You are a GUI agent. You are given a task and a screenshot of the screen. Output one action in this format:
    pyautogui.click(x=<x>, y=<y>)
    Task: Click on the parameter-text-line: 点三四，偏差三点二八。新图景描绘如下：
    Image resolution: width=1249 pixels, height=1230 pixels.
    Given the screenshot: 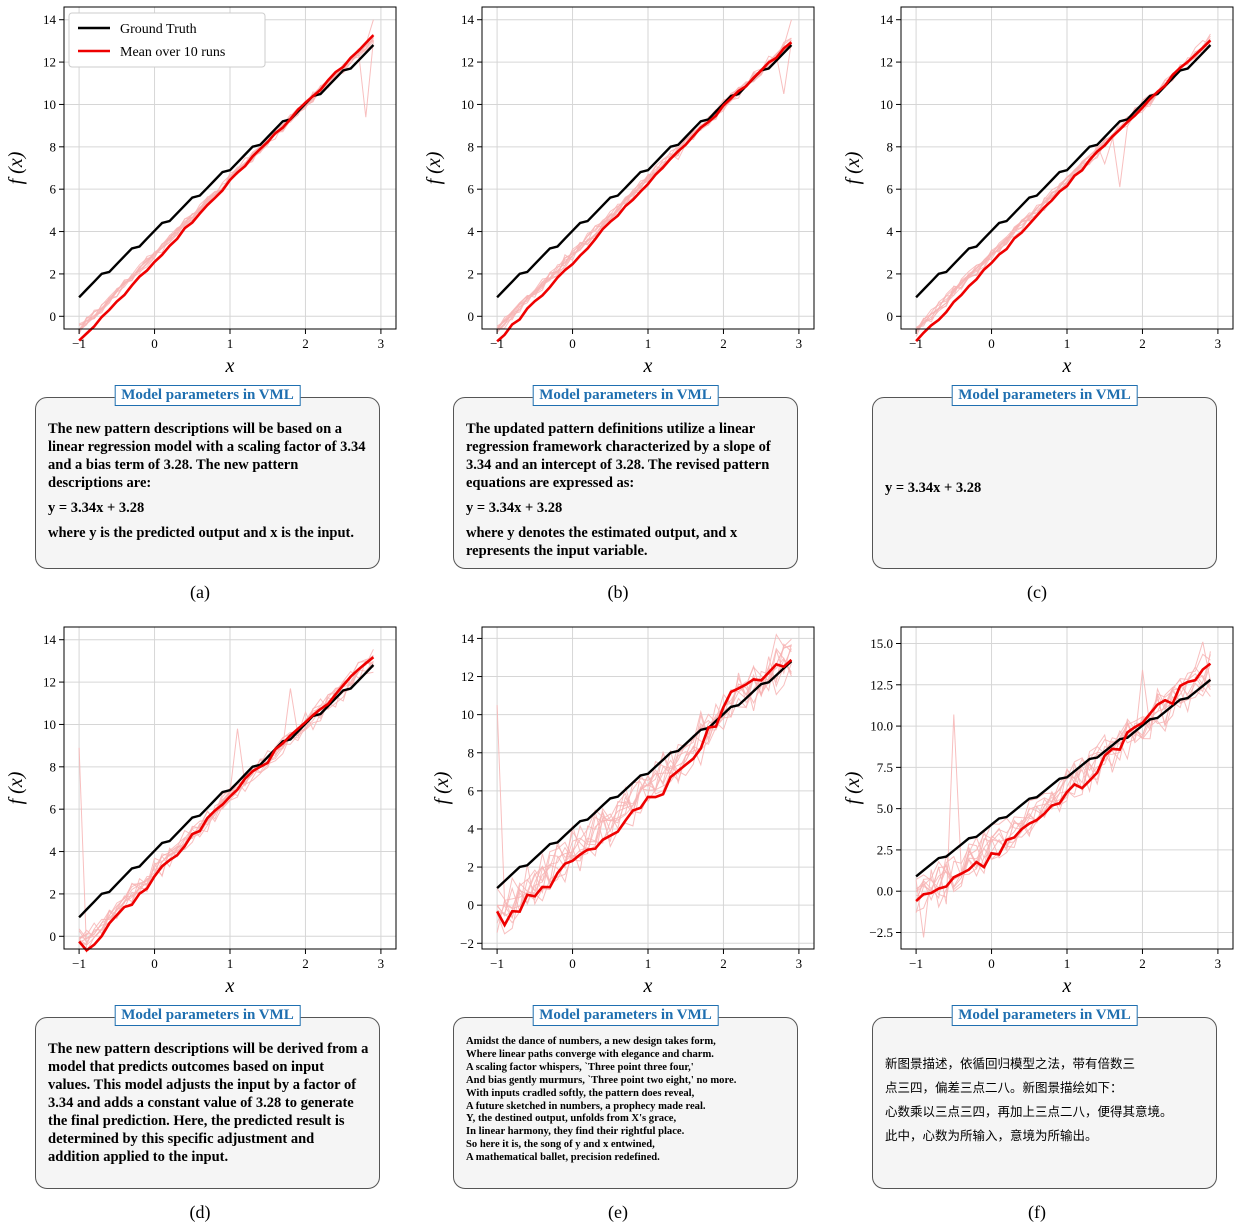 What is the action you would take?
    pyautogui.click(x=1004, y=1087)
    